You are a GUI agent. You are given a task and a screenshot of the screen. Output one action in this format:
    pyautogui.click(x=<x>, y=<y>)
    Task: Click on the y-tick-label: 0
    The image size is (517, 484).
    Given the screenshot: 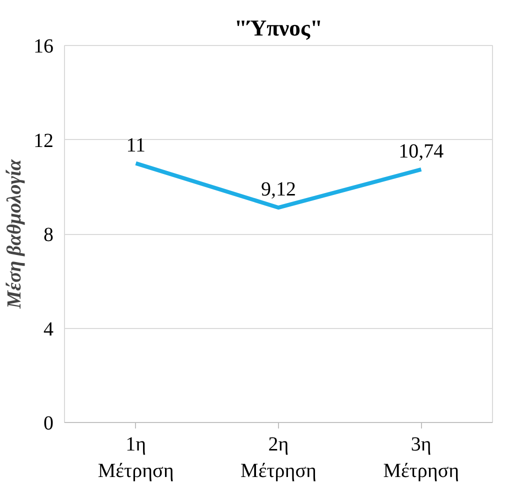 What is the action you would take?
    pyautogui.click(x=49, y=423)
    